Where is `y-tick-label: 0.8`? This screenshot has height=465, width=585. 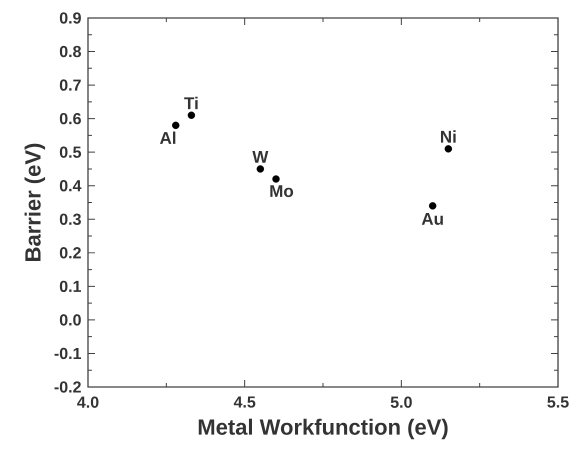 y-tick-label: 0.8 is located at coordinates (70, 52).